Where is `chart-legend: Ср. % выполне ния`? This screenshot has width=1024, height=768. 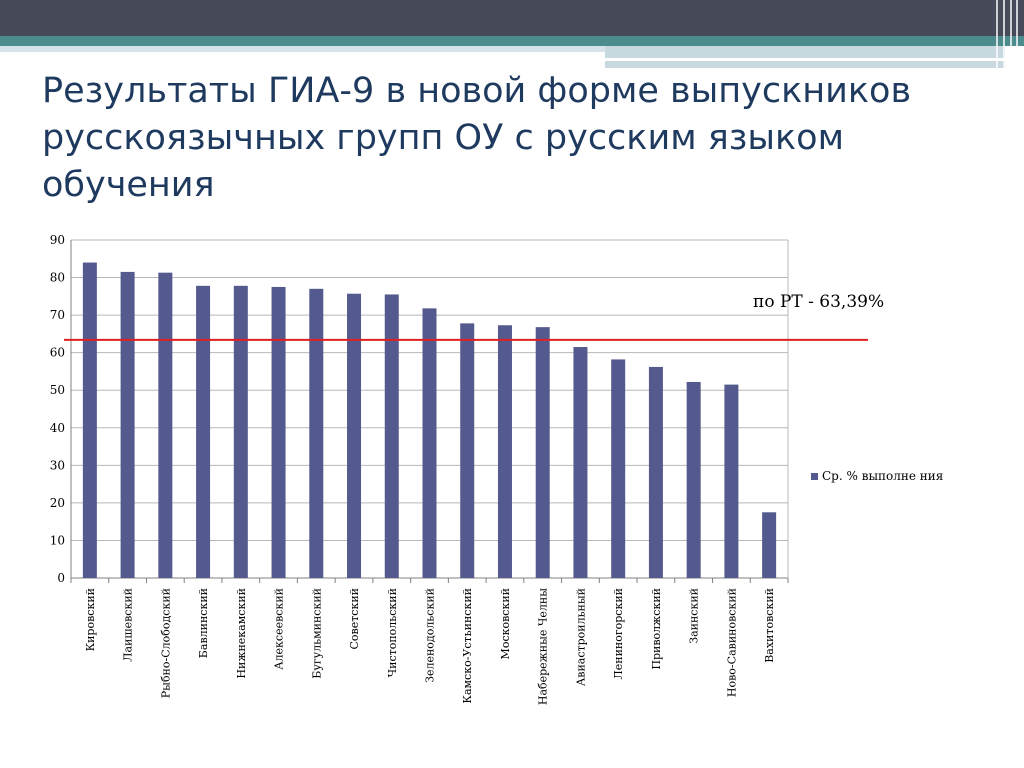 chart-legend: Ср. % выполне ния is located at coordinates (877, 476).